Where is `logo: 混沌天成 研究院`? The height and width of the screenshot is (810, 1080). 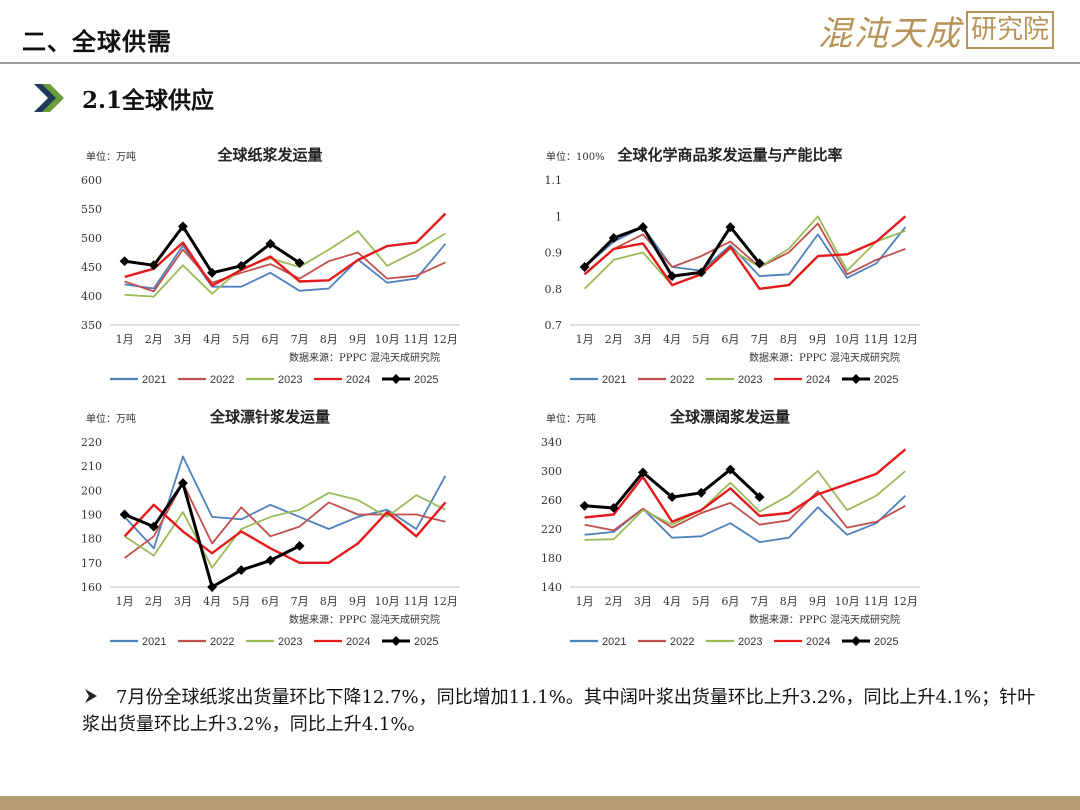
logo: 混沌天成 研究院 is located at coordinates (935, 31).